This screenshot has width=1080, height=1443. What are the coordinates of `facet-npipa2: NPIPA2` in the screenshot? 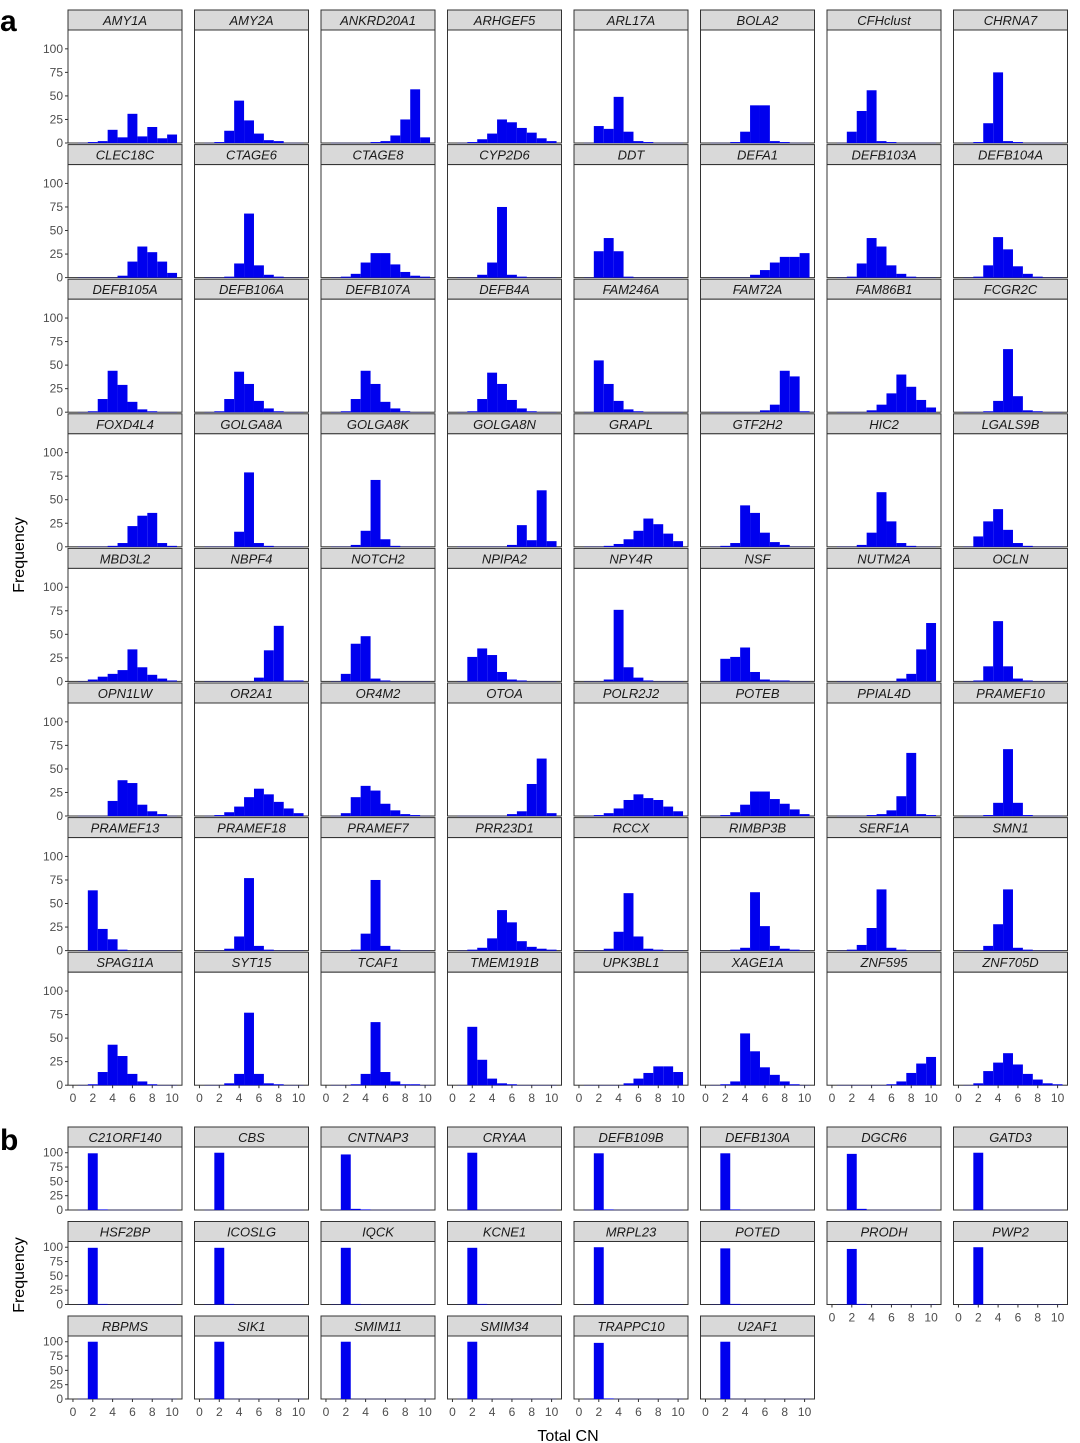 It's located at (504, 614).